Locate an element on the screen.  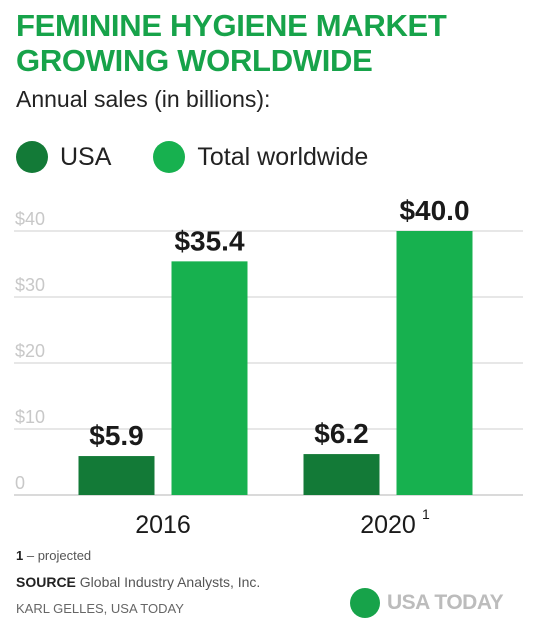
data-label: $5.9 is located at coordinates (116, 435).